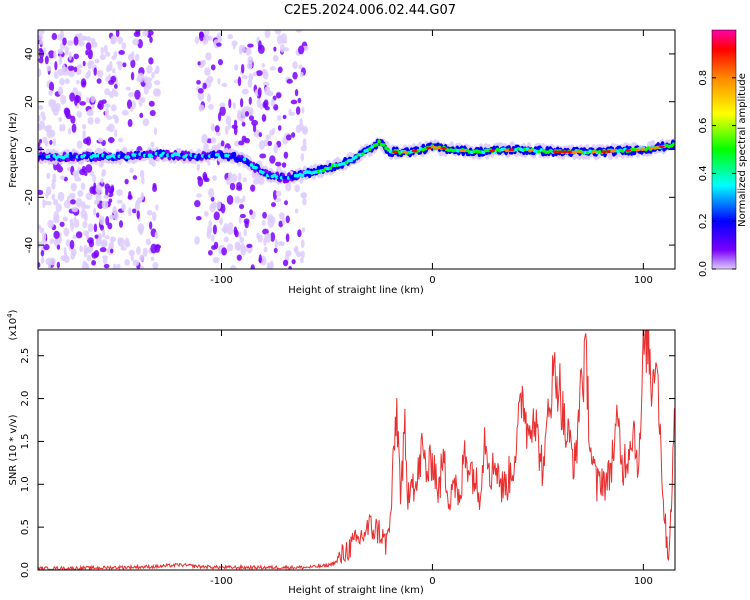 This screenshot has height=600, width=750. I want to click on colorbar-tick-label: 0.0, so click(703, 269).